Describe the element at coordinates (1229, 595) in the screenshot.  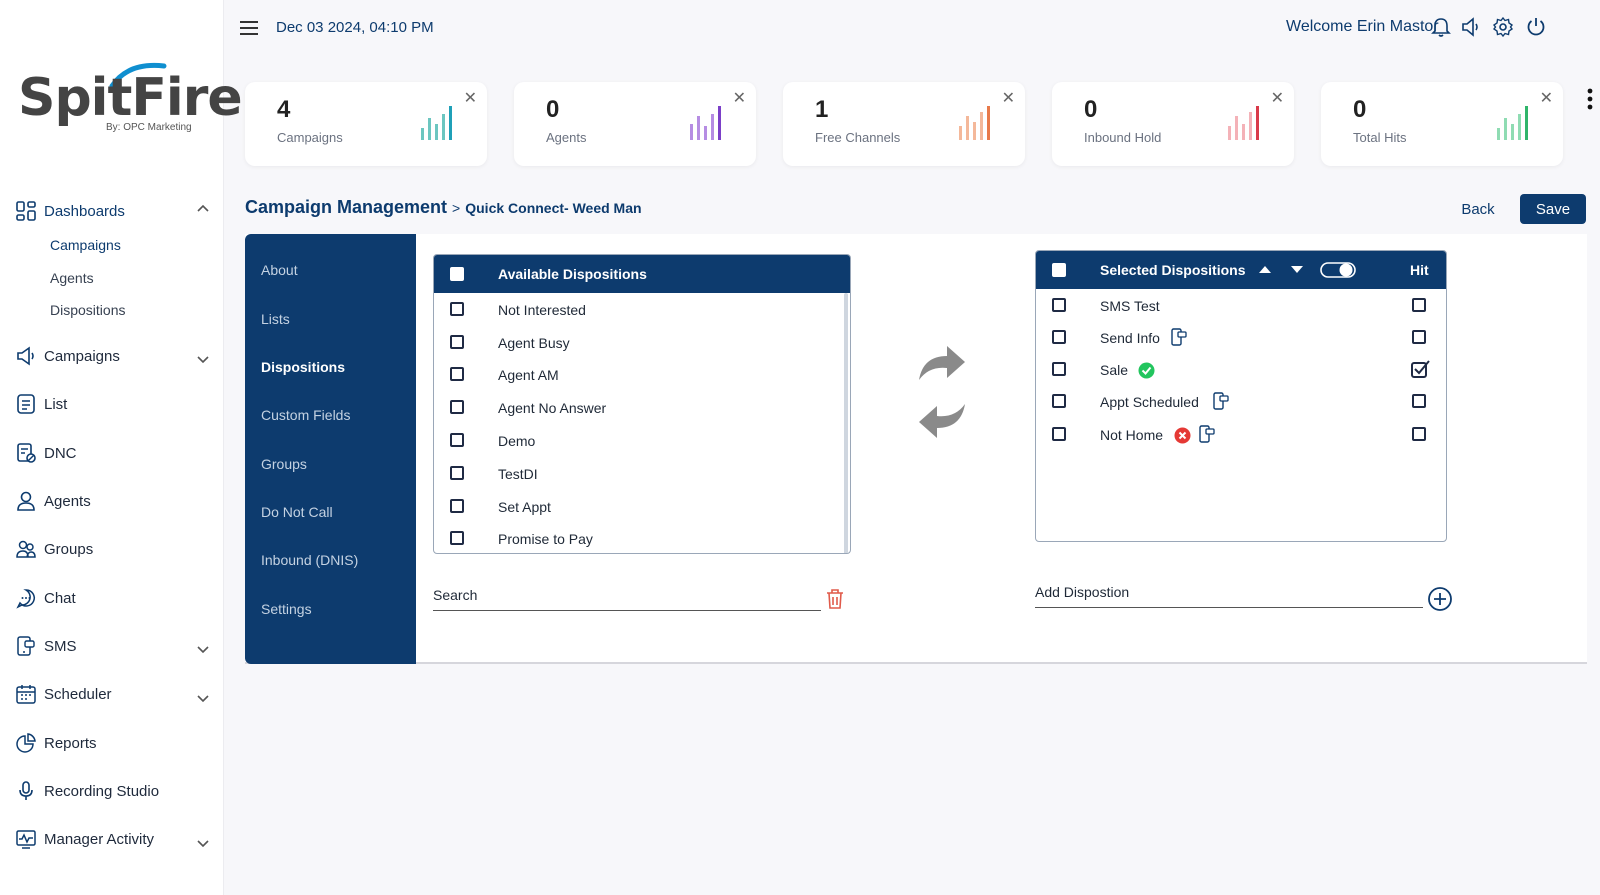
I see `add-disposition-input: Add Dispostion` at that location.